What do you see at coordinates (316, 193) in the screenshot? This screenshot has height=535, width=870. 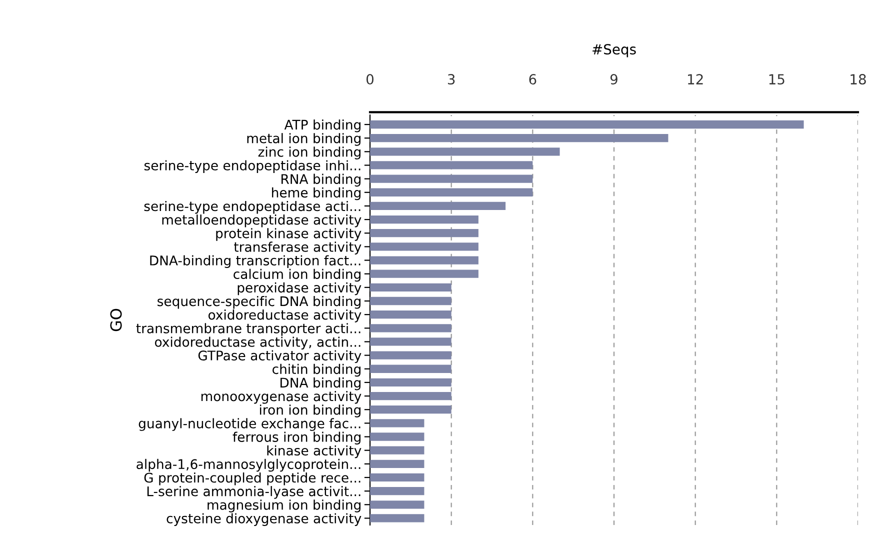 I see `y-tick-label: heme binding` at bounding box center [316, 193].